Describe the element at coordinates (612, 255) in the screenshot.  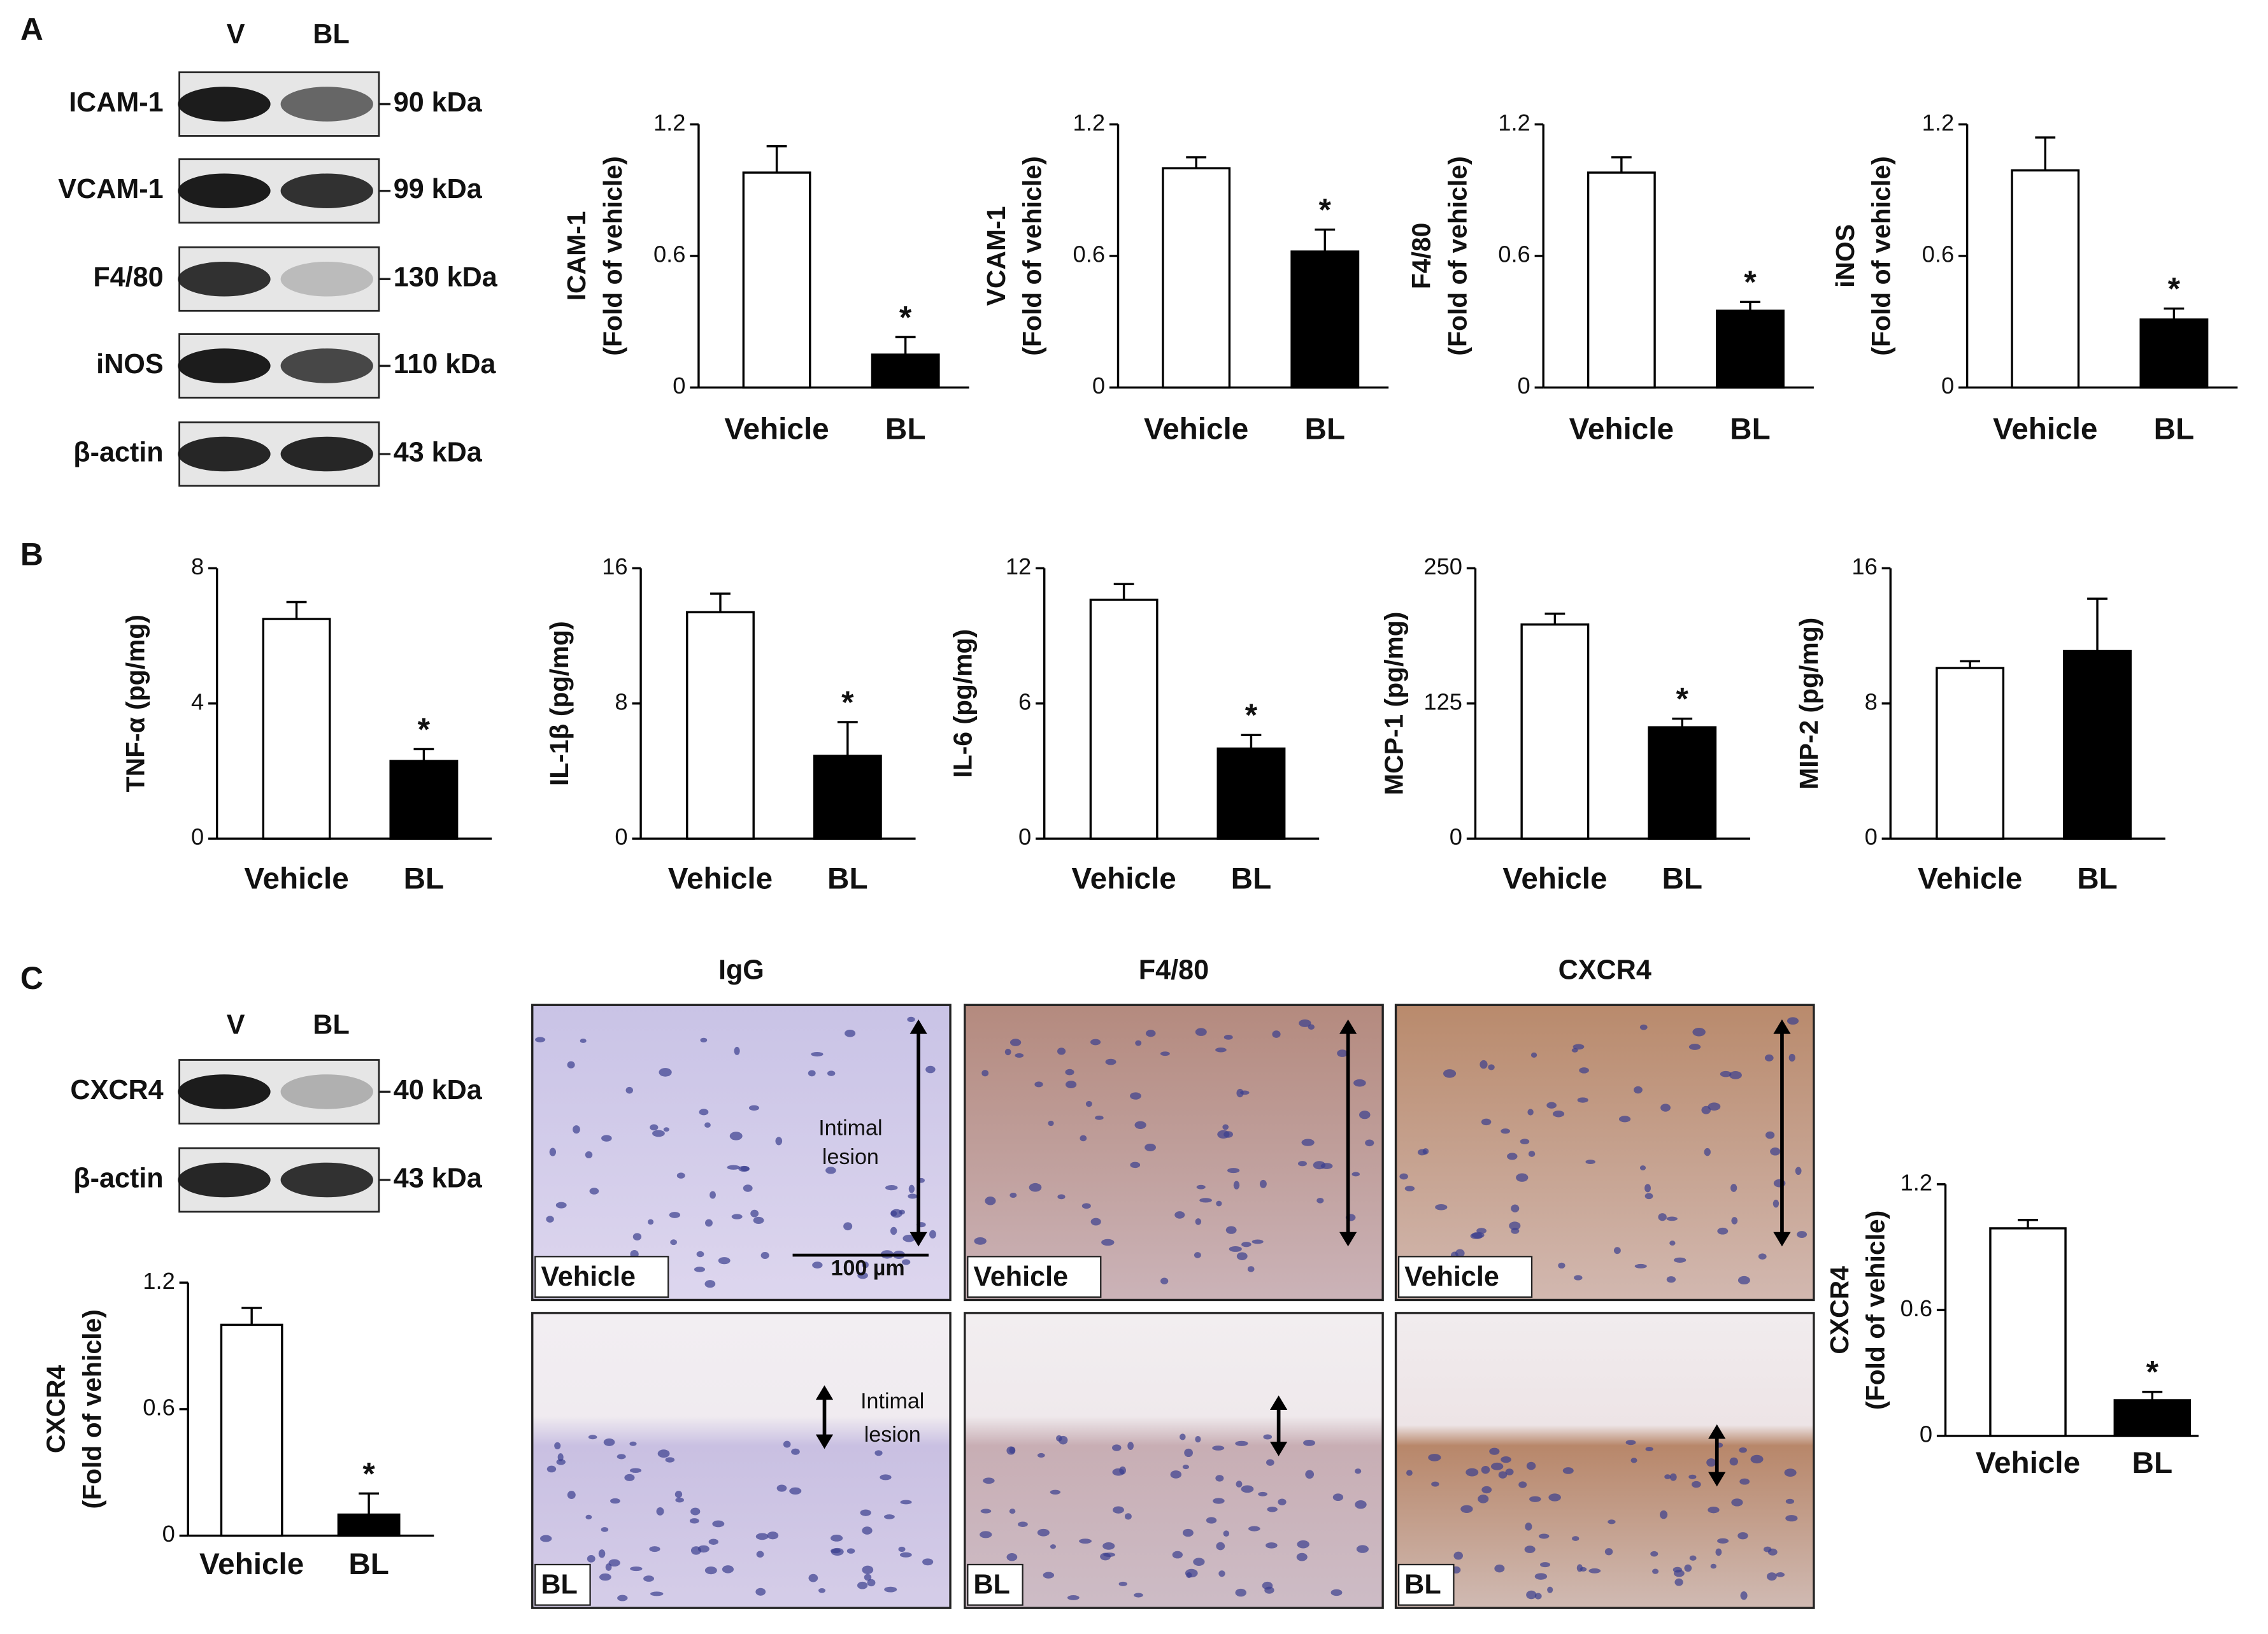
I see `y-axis-label: (Fold of vehicle)` at that location.